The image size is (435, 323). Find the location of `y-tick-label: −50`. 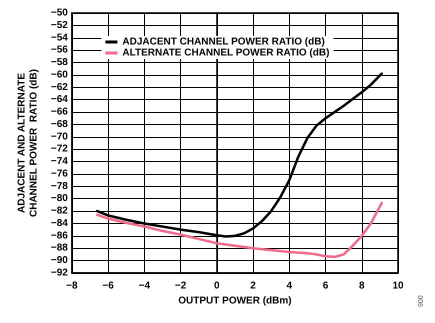

y-tick-label: −50 is located at coordinates (59, 13).